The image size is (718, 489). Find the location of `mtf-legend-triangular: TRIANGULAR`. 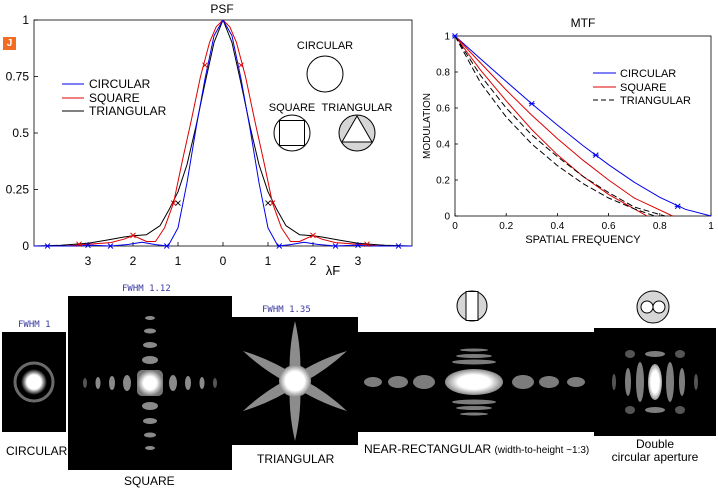

mtf-legend-triangular: TRIANGULAR is located at coordinates (655, 101).